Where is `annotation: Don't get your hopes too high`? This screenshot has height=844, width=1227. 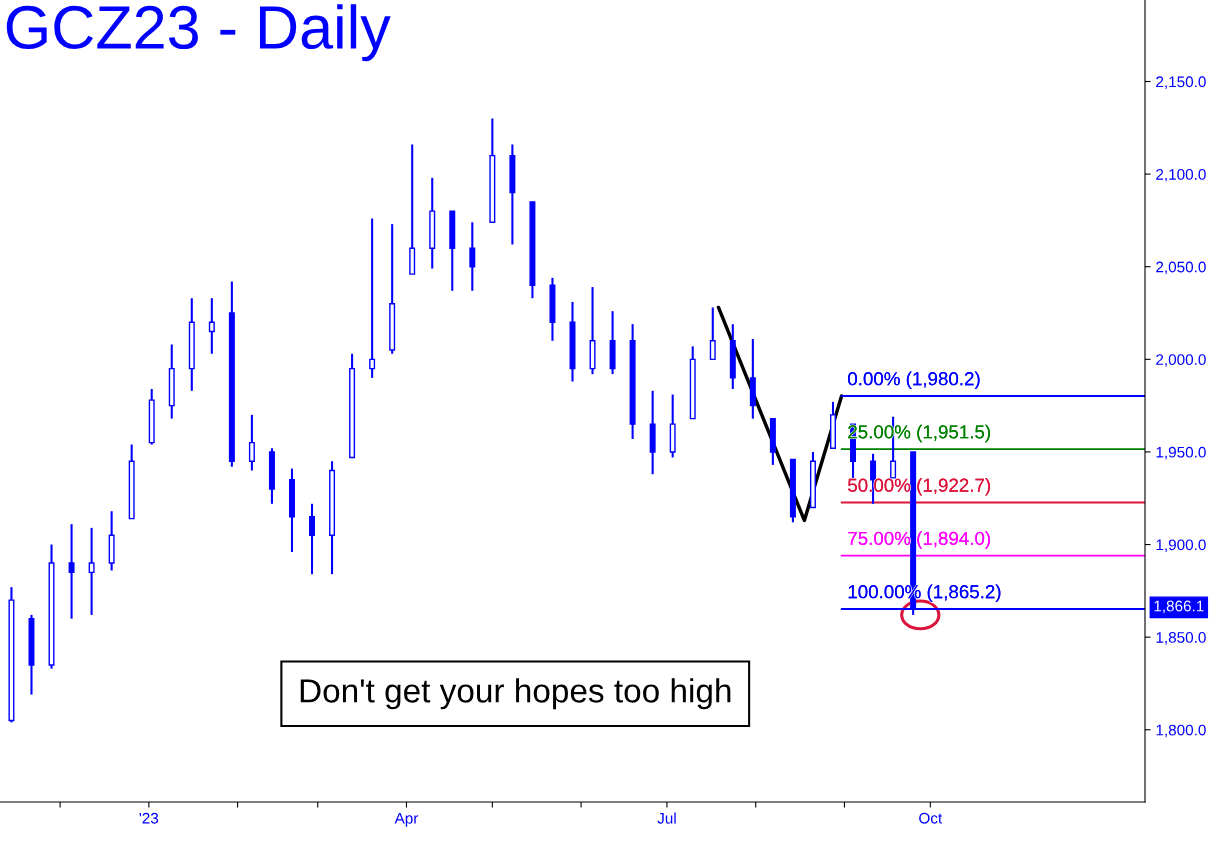
annotation: Don't get your hopes too high is located at coordinates (515, 694).